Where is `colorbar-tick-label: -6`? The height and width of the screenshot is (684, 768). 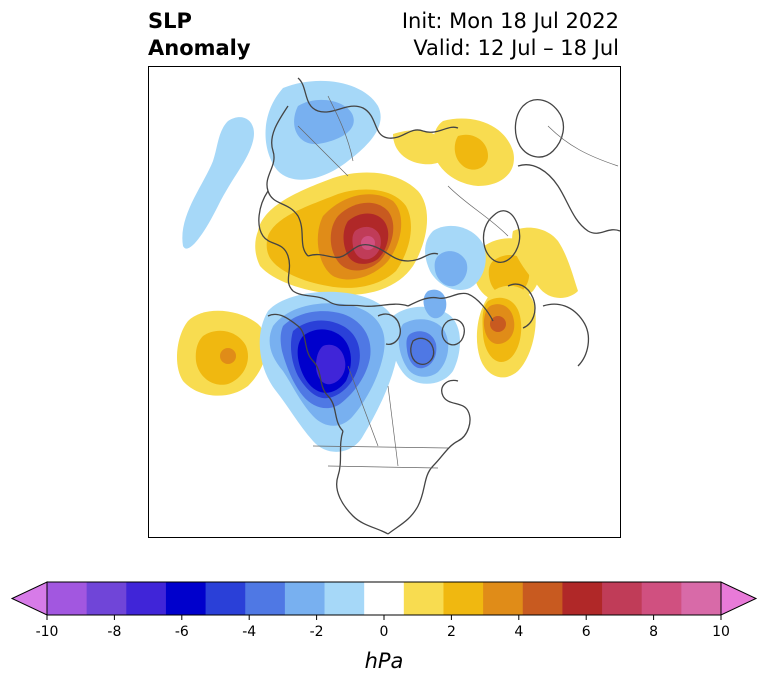 colorbar-tick-label: -6 is located at coordinates (182, 632).